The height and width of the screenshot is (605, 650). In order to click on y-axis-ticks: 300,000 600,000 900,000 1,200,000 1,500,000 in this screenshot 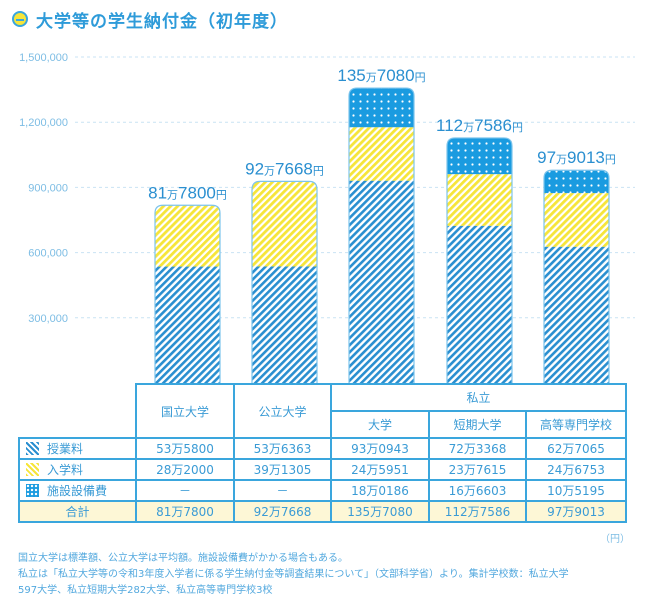, I will do `click(43, 188)`.